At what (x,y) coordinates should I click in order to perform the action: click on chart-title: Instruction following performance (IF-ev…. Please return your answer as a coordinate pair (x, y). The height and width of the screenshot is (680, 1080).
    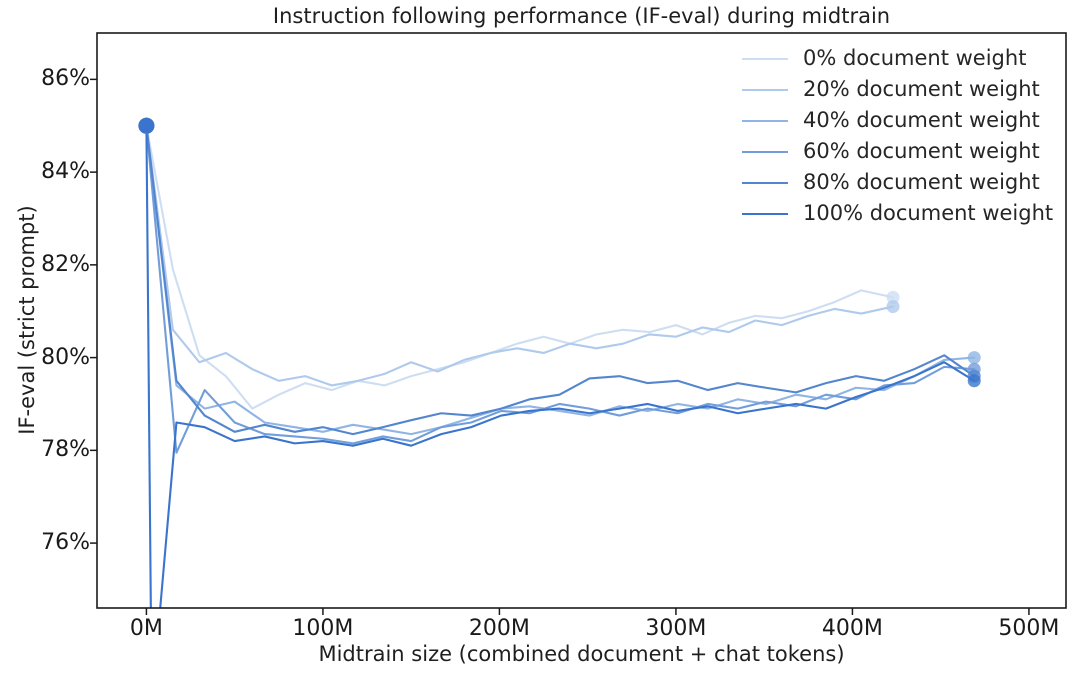
    Looking at the image, I should click on (581, 16).